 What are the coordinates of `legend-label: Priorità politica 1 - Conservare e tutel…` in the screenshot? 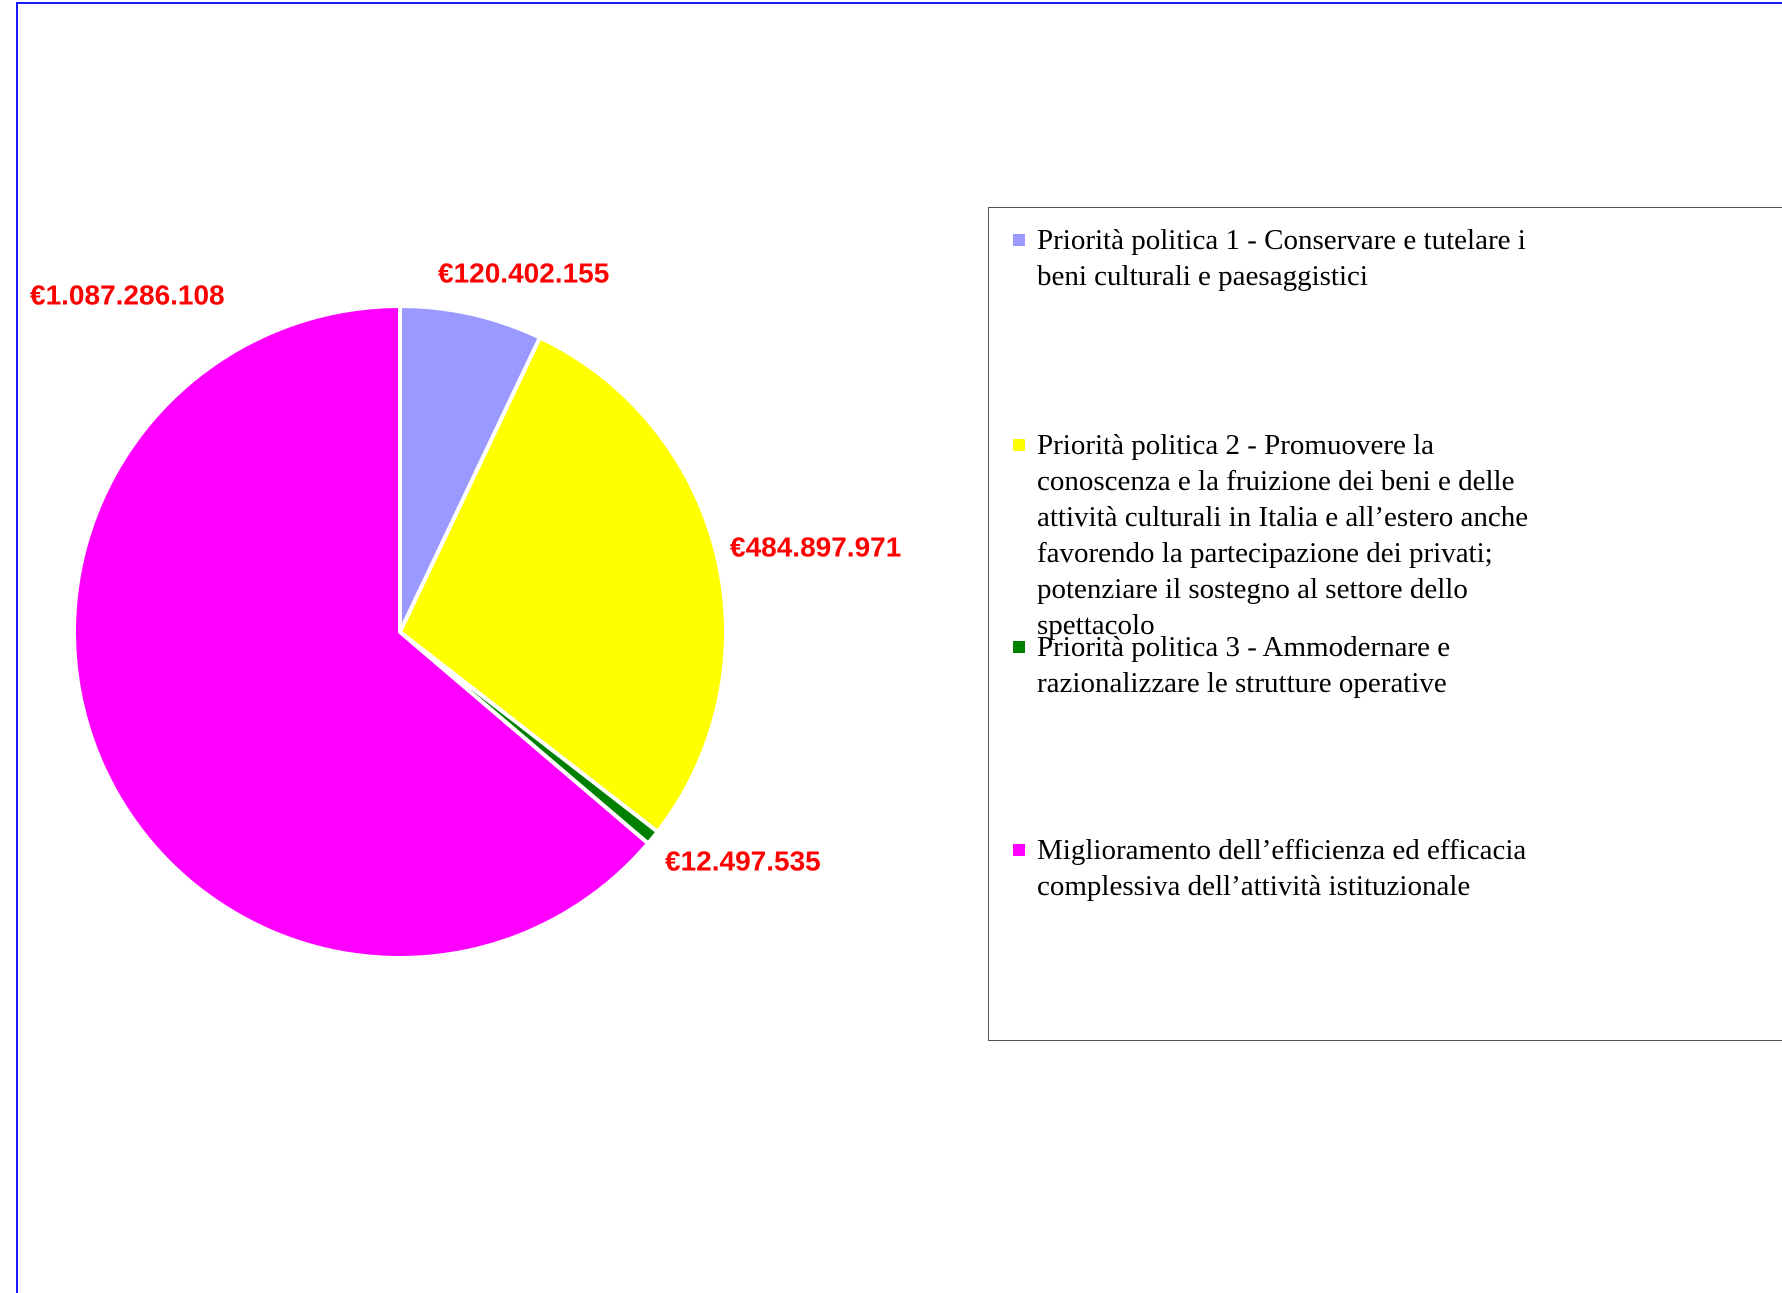 It's located at (1281, 258).